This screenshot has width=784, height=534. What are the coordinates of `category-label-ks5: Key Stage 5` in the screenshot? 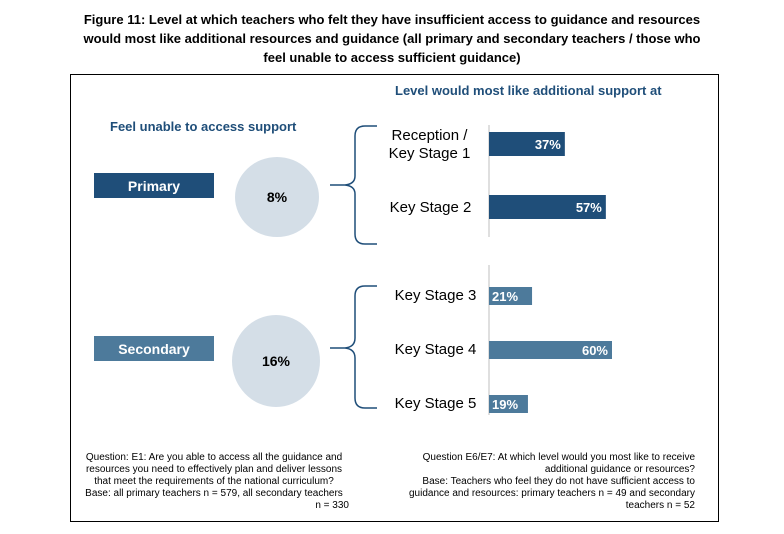 It's located at (435, 404).